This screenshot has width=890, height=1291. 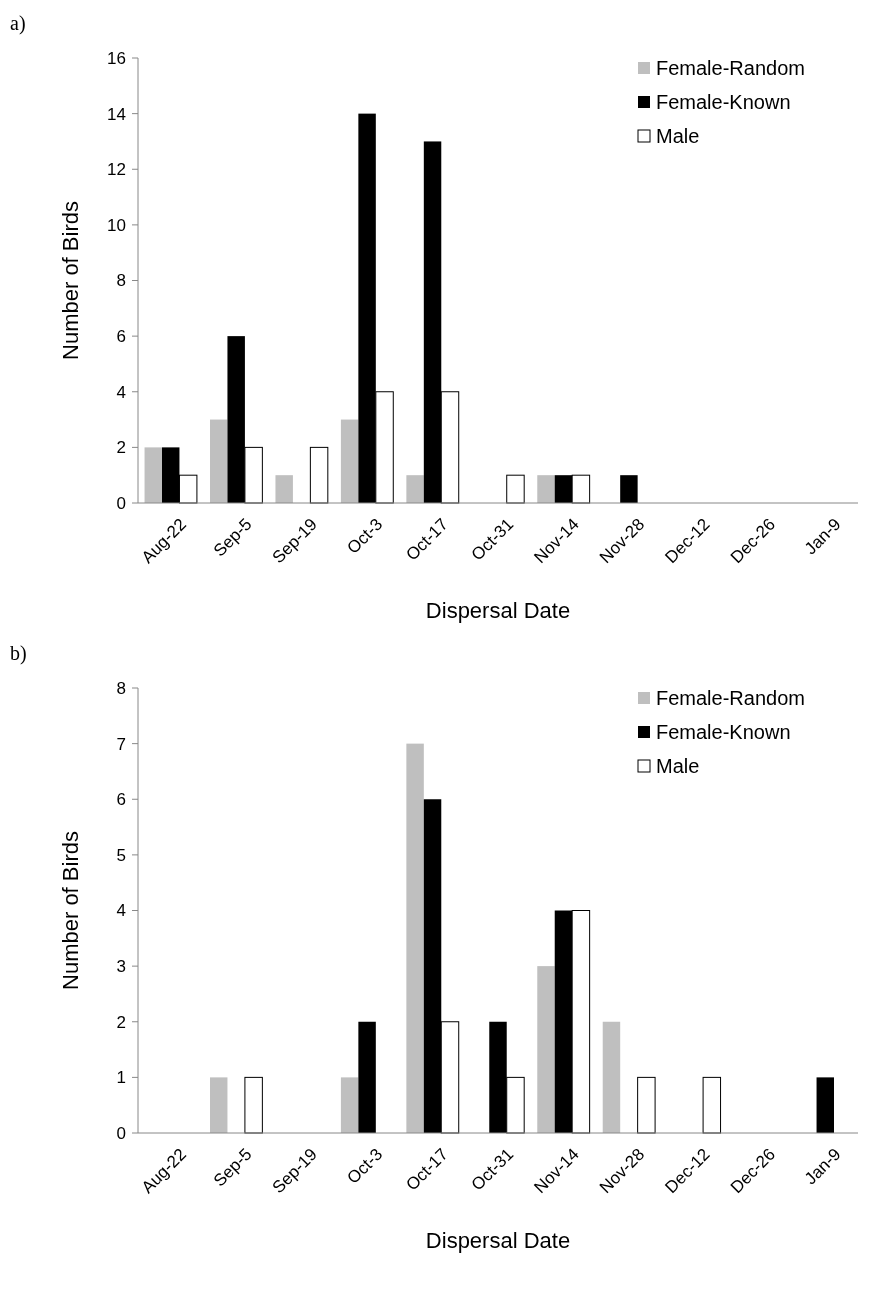 What do you see at coordinates (18, 653) in the screenshot?
I see `text: b)` at bounding box center [18, 653].